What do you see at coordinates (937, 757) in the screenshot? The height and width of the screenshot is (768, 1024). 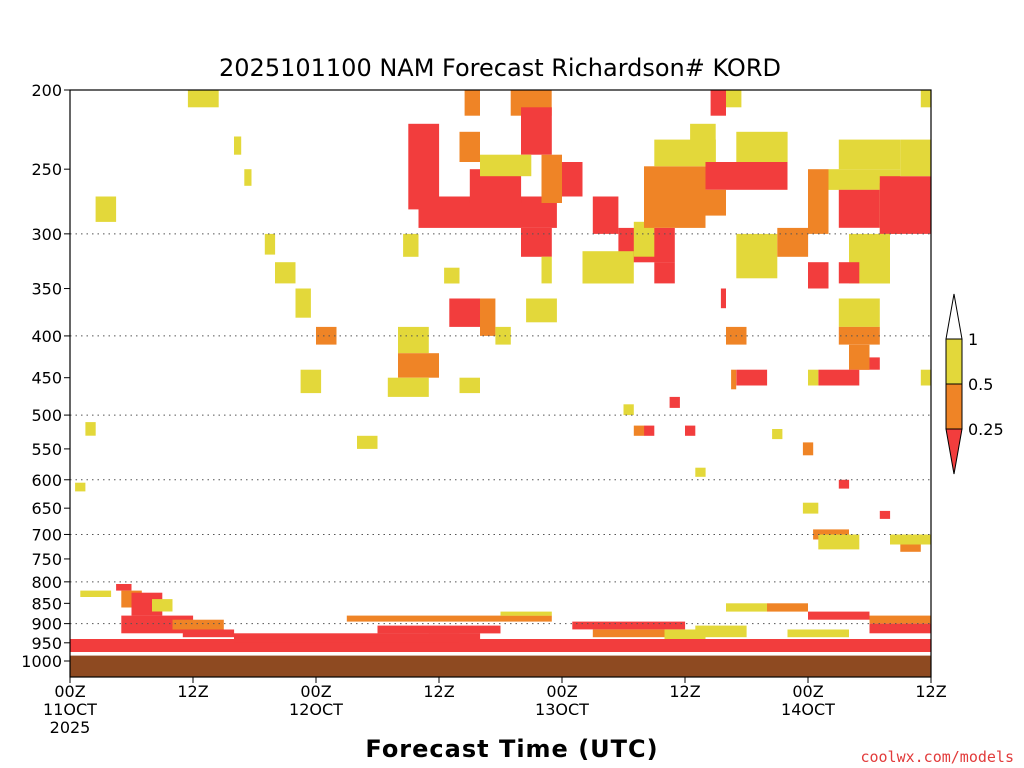 I see `credit-text: coolwx.com/models` at bounding box center [937, 757].